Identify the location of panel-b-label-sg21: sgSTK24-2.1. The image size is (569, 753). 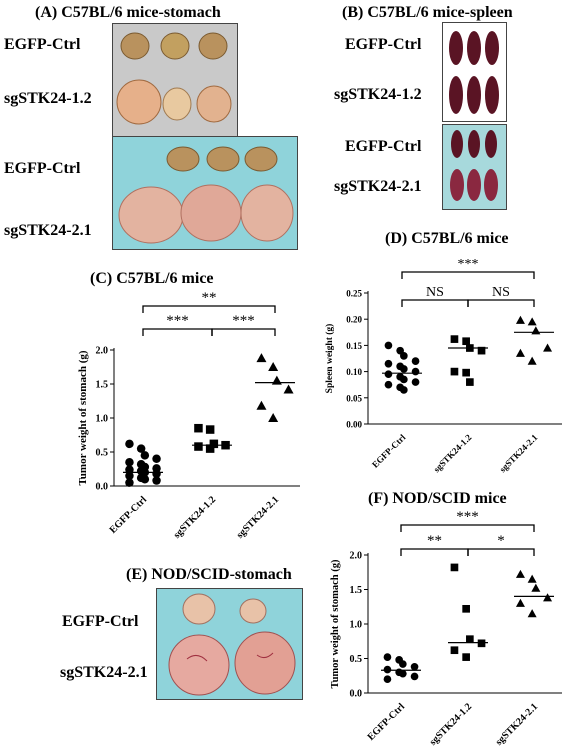
(378, 186).